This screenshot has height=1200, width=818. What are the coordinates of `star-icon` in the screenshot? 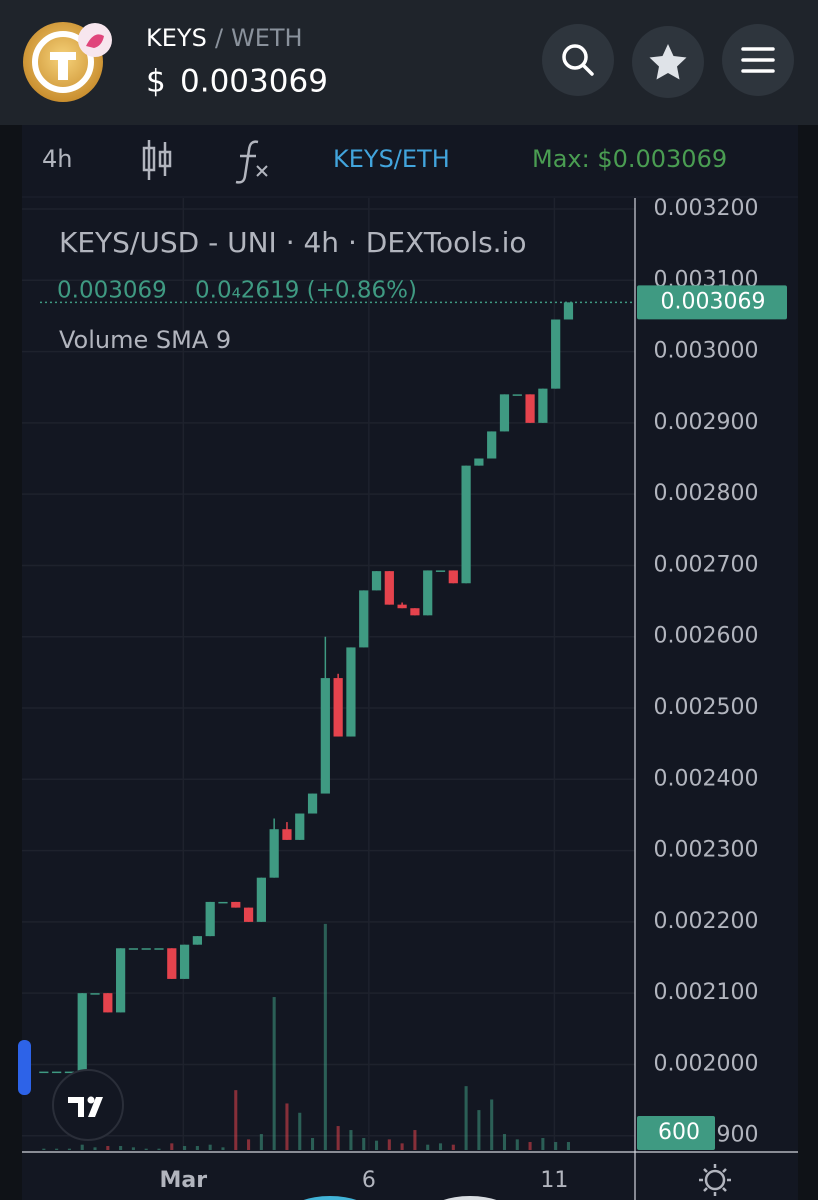 It's located at (668, 62).